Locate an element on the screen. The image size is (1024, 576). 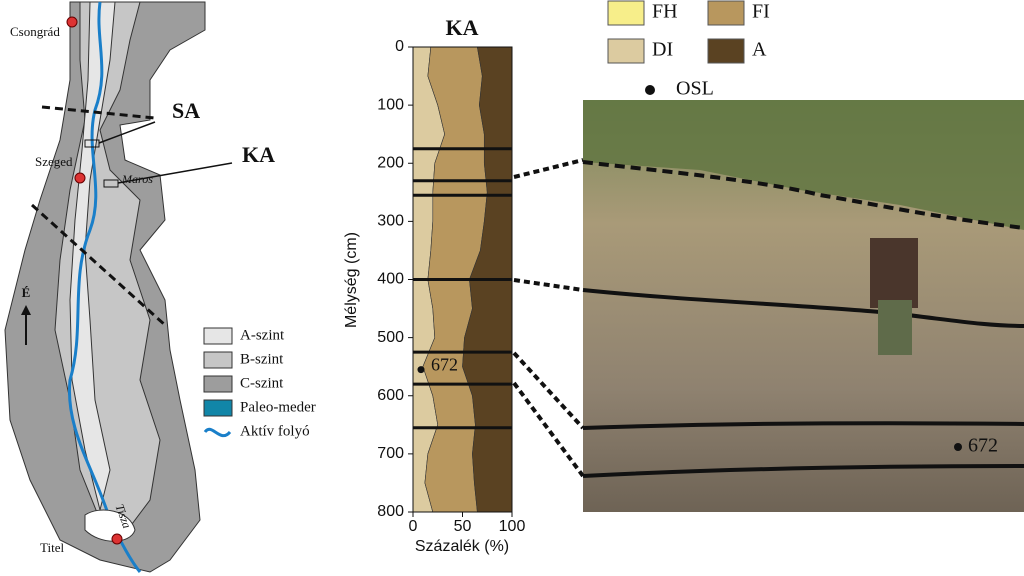
y-tick-label: 600 is located at coordinates (390, 395).